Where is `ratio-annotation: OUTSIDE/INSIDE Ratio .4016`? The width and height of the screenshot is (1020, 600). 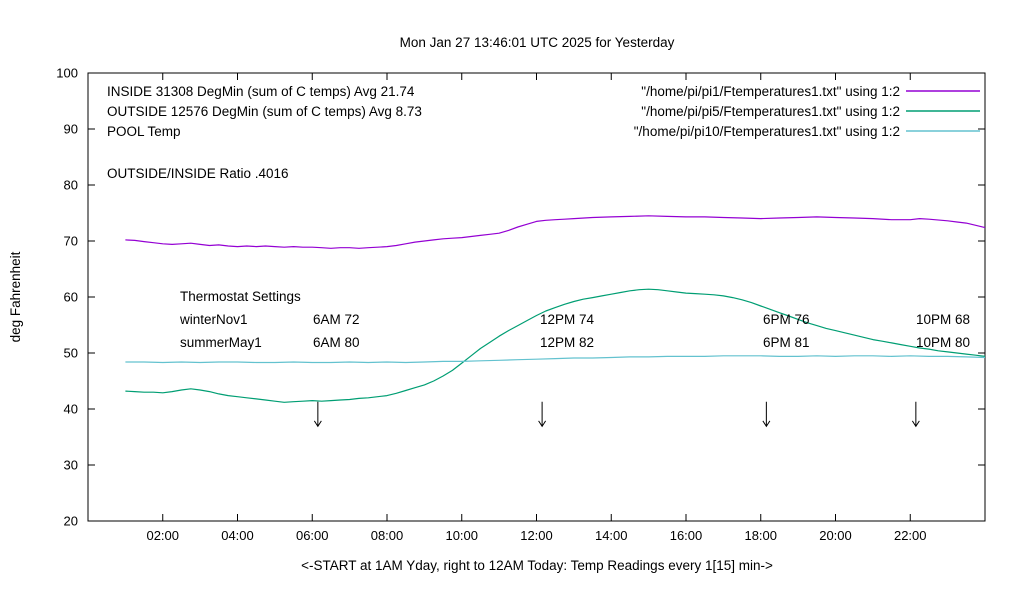 ratio-annotation: OUTSIDE/INSIDE Ratio .4016 is located at coordinates (198, 173).